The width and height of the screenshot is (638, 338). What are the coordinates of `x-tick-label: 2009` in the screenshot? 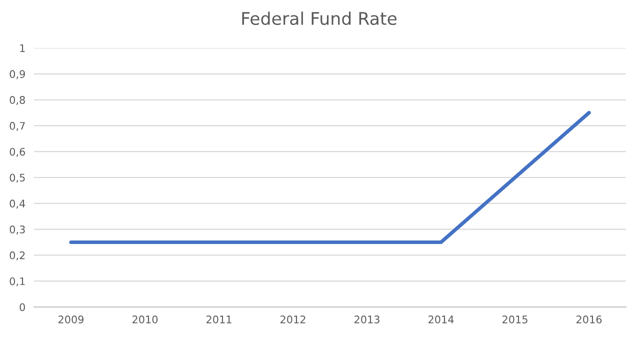 It's located at (71, 320).